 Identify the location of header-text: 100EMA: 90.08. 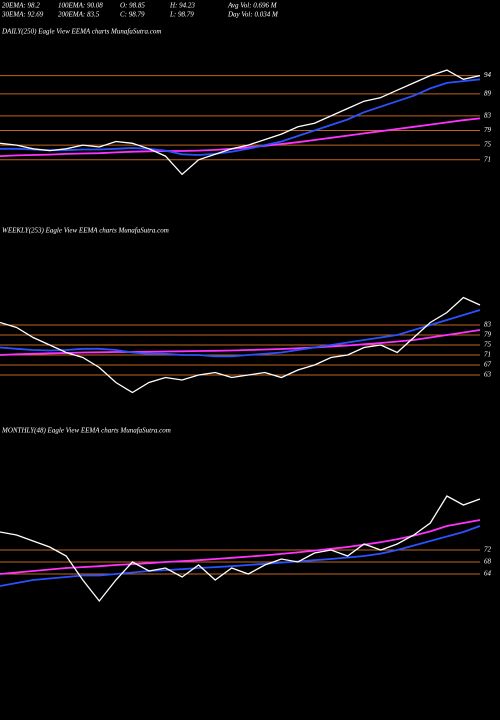
(80, 6).